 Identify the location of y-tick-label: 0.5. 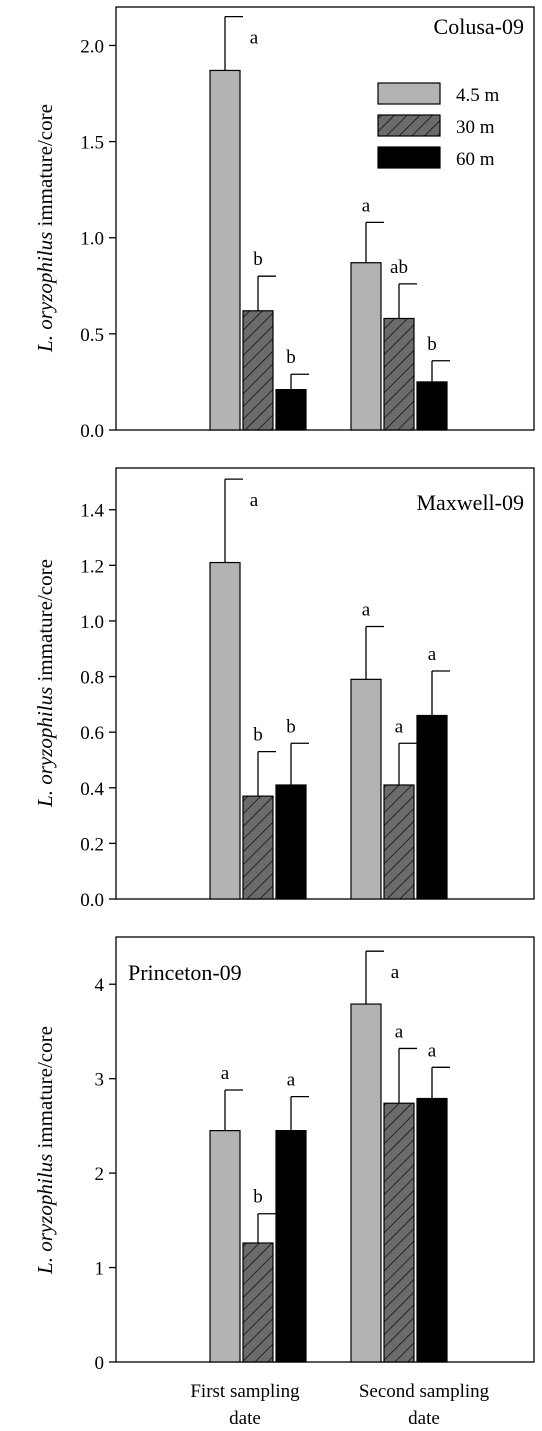
(92, 335).